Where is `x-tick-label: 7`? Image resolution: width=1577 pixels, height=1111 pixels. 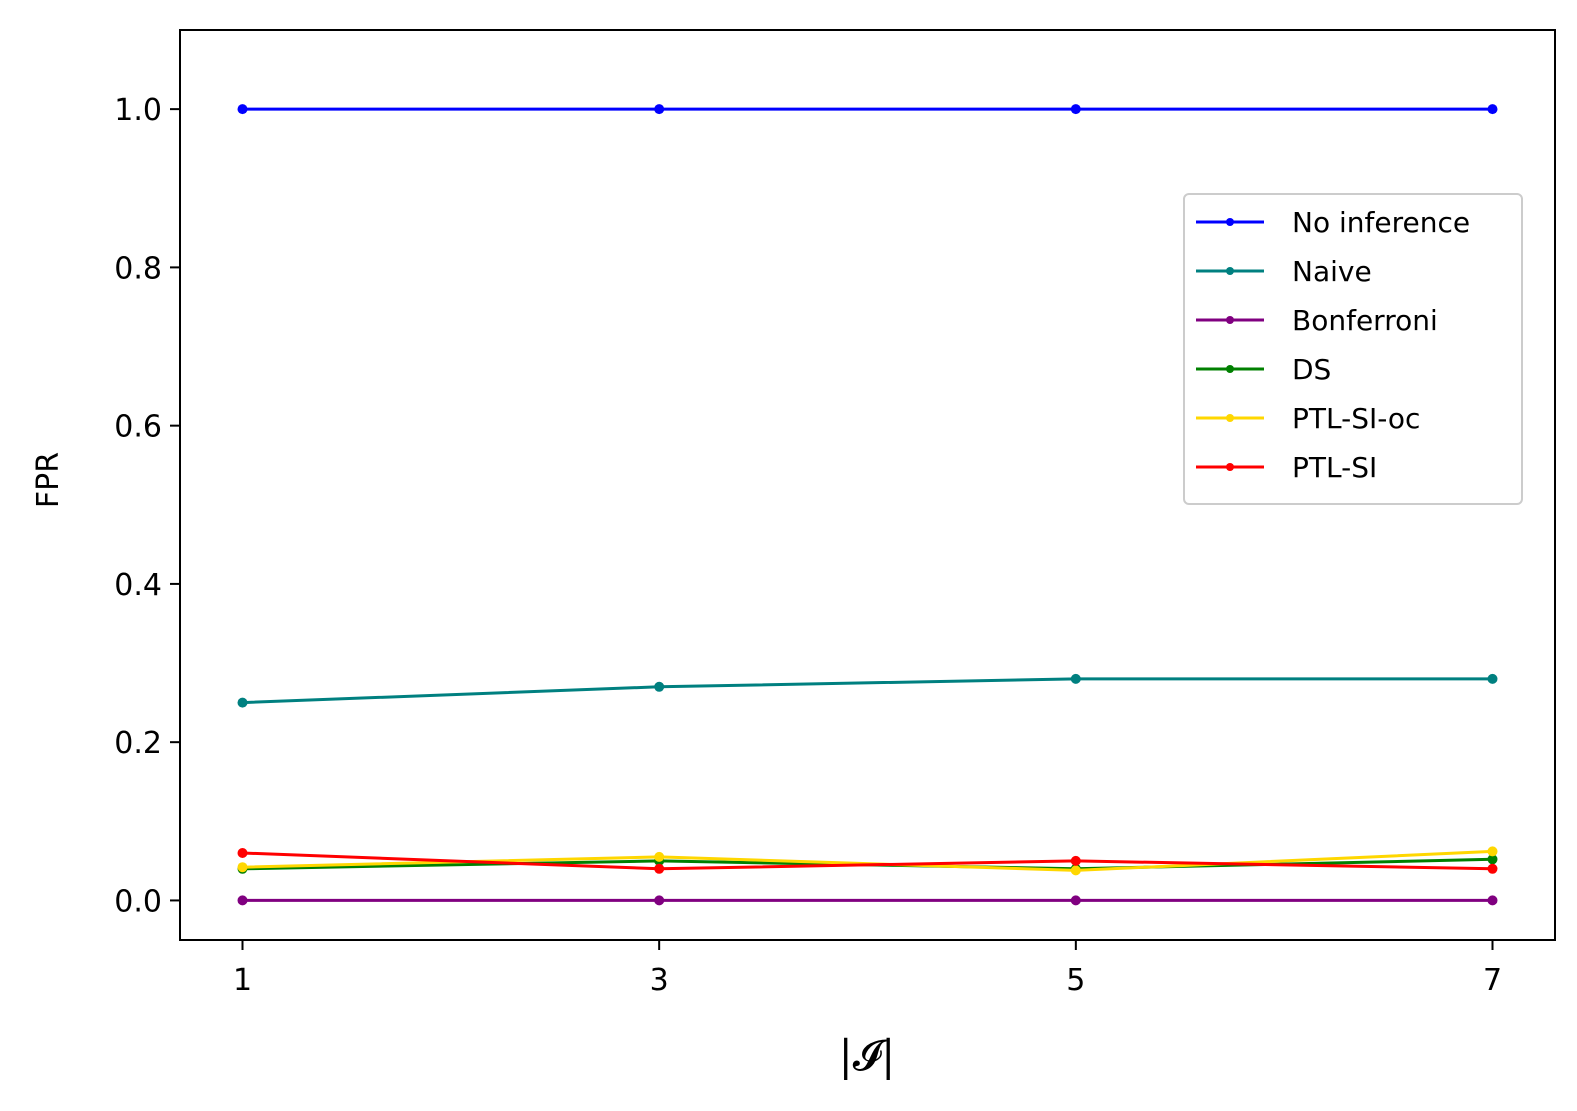
x-tick-label: 7 is located at coordinates (1492, 980).